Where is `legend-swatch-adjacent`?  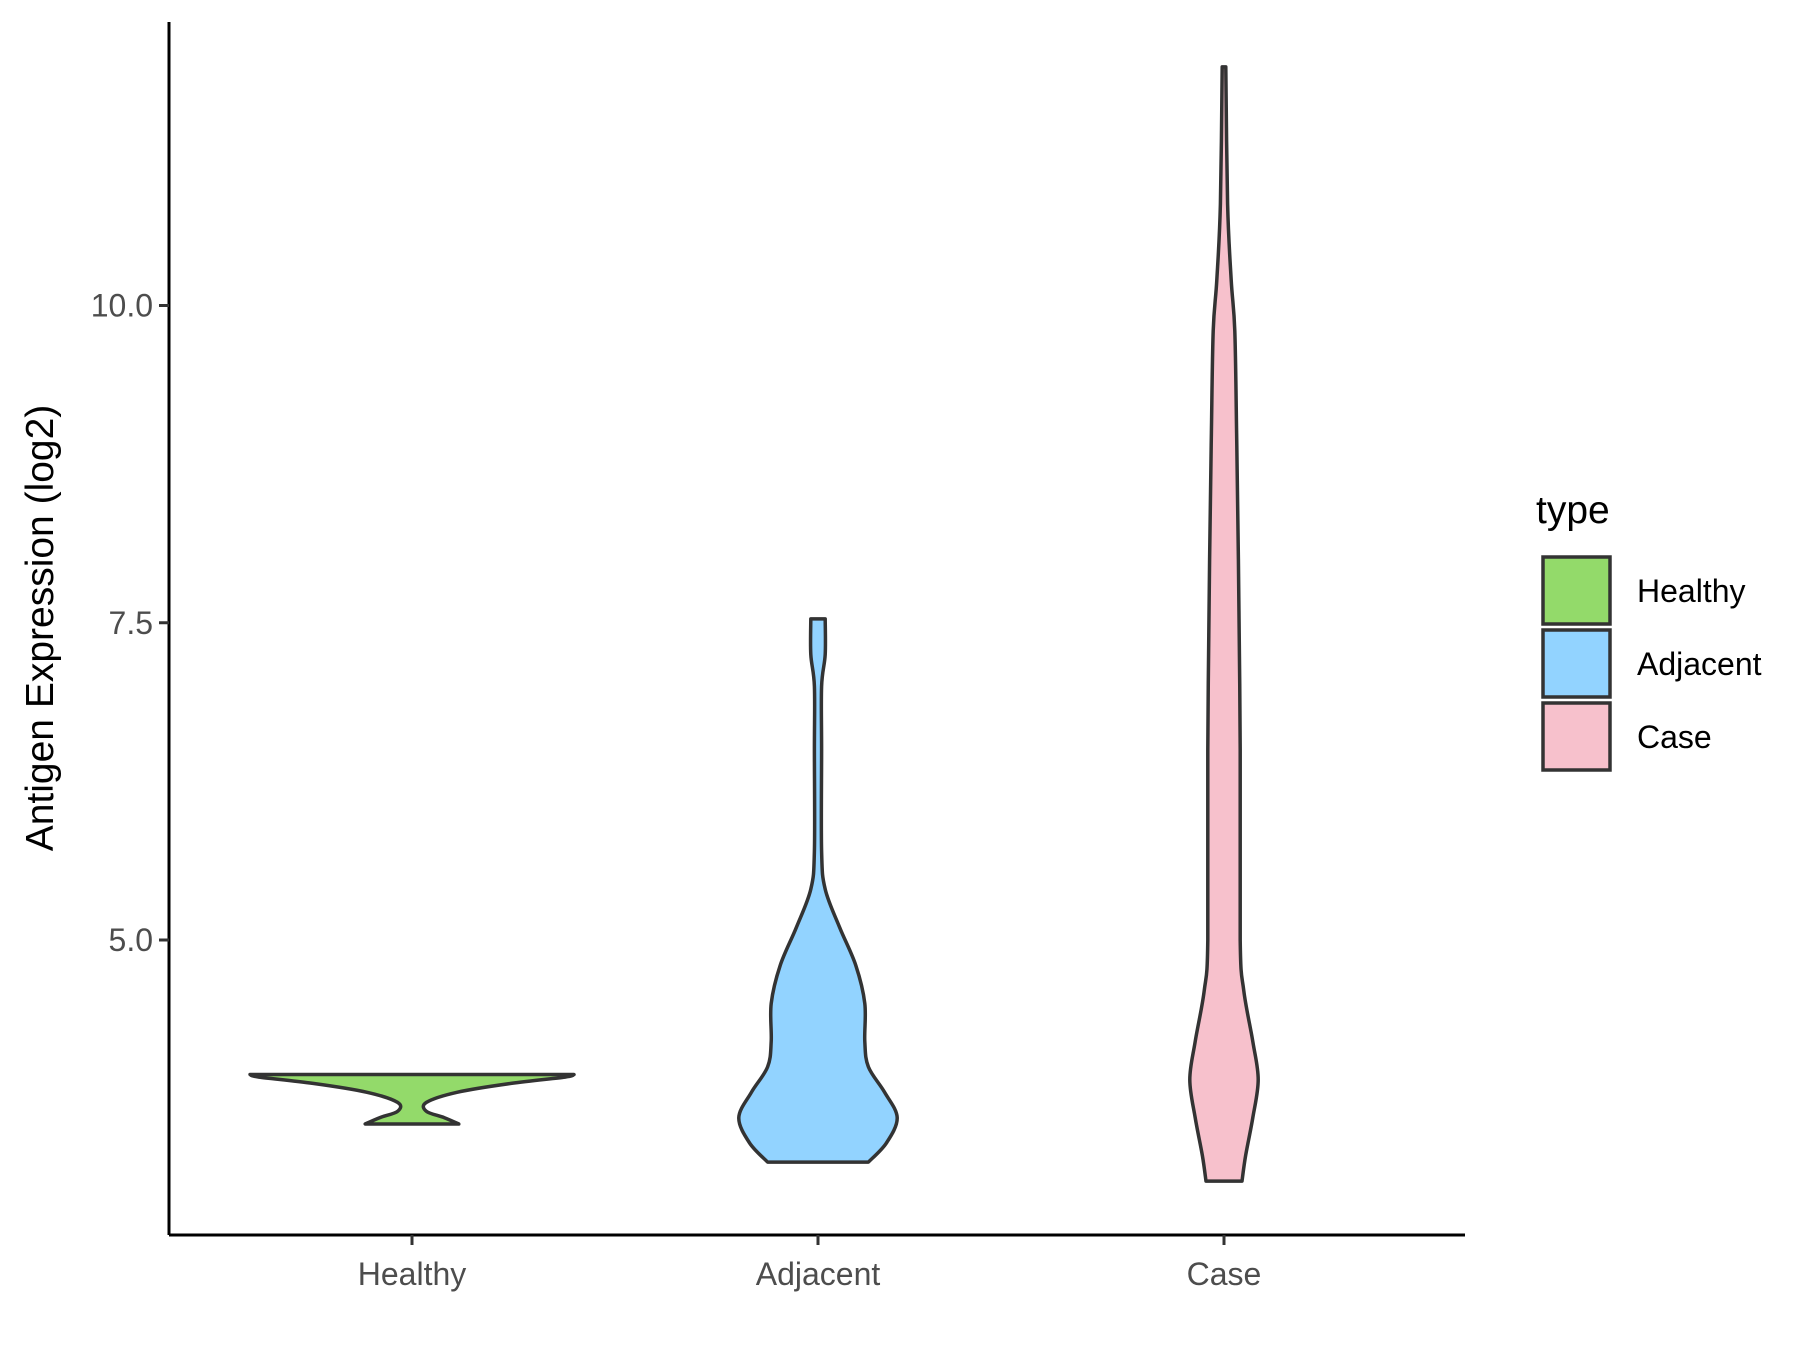
legend-swatch-adjacent is located at coordinates (1576, 663).